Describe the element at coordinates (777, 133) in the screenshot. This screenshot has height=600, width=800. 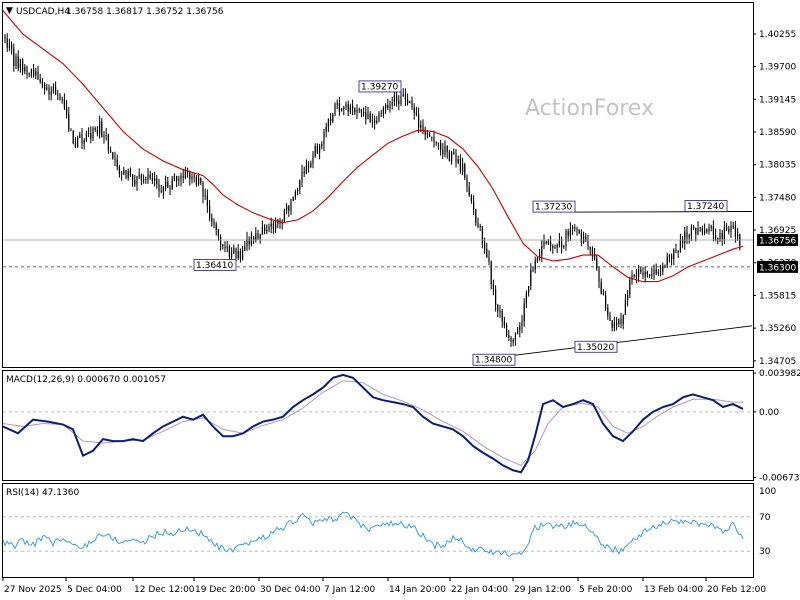
I see `price-tick-label: 1.38590` at that location.